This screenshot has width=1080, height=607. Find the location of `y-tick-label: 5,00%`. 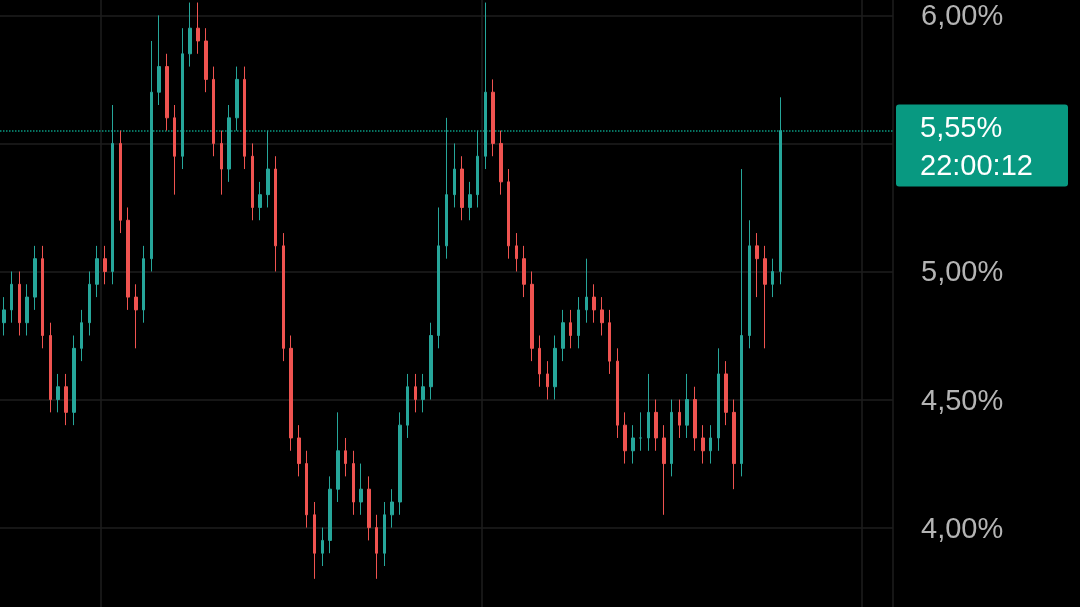

y-tick-label: 5,00% is located at coordinates (962, 271).